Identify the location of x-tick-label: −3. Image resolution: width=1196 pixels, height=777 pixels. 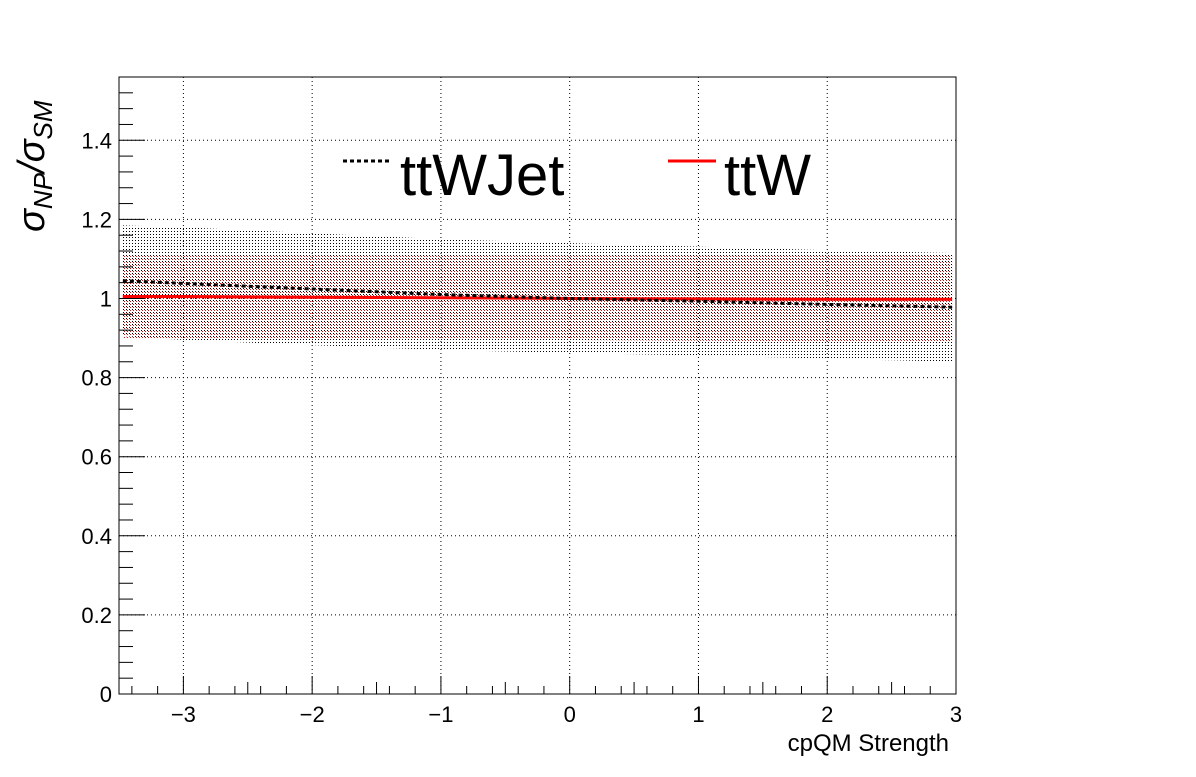
(183, 714).